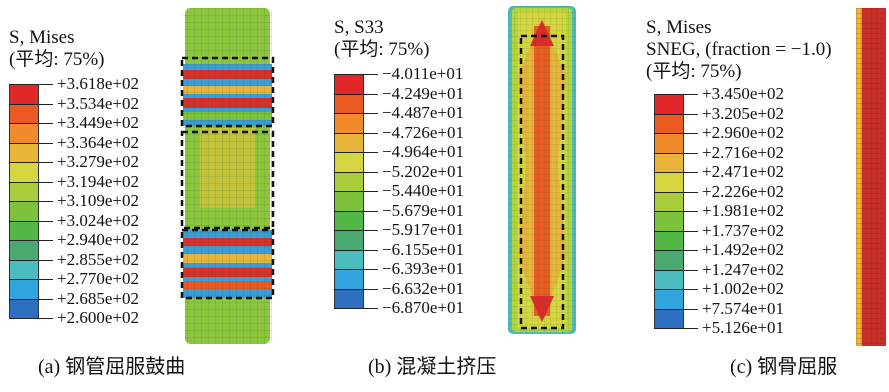 This screenshot has height=392, width=889. Describe the element at coordinates (423, 73) in the screenshot. I see `legend-value-label: −4.011e+01` at that location.